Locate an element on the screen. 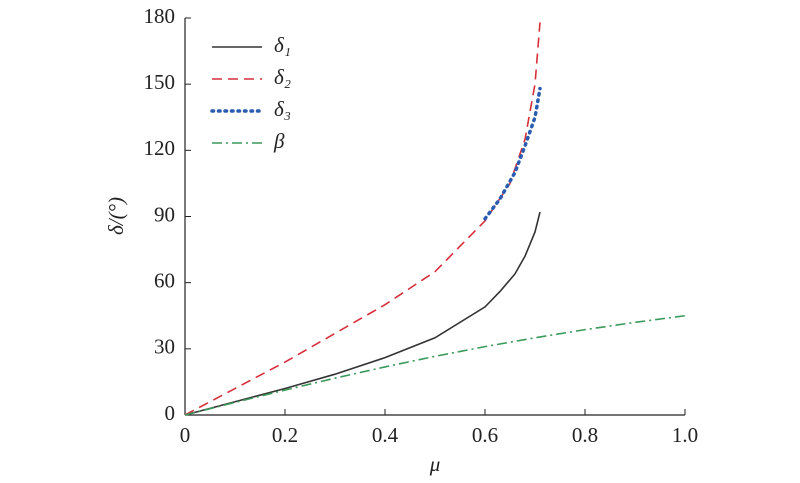 This screenshot has width=800, height=483. y-axis-label: δ/(°) is located at coordinates (116, 216).